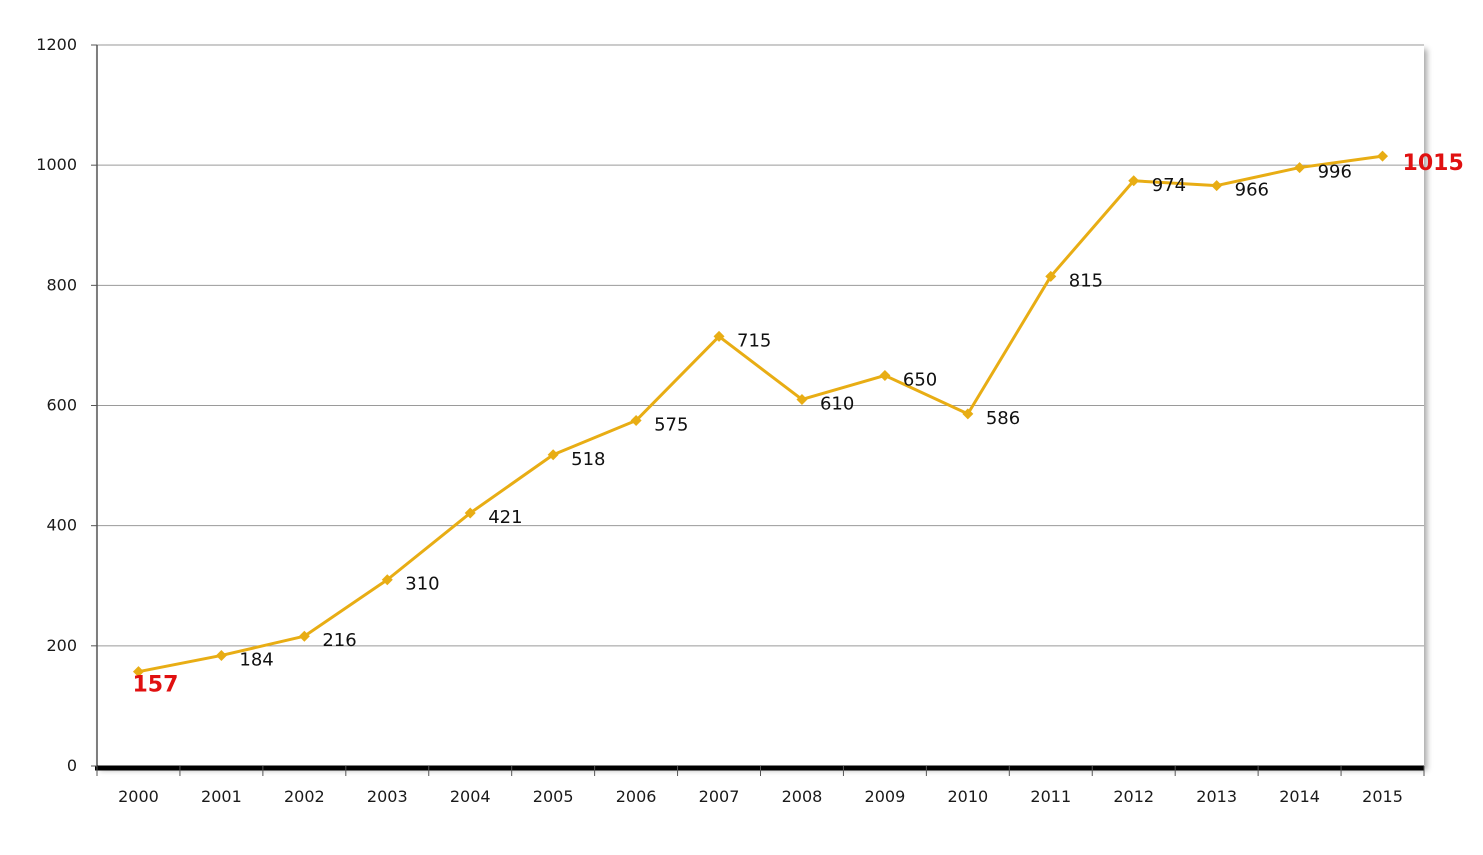 The height and width of the screenshot is (855, 1483). What do you see at coordinates (636, 796) in the screenshot?
I see `x-tick-label: 2006` at bounding box center [636, 796].